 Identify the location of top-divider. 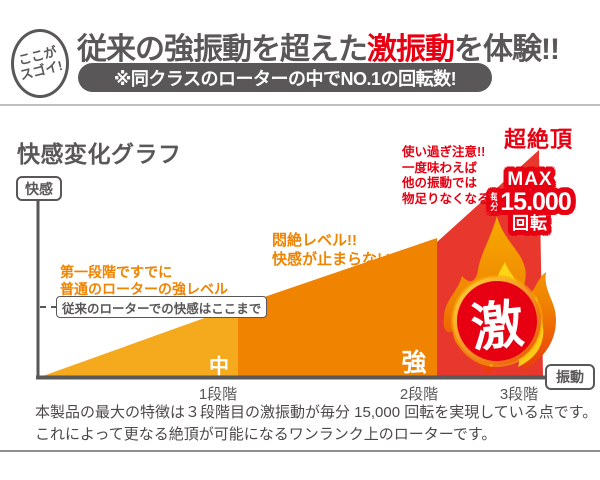
(300, 105).